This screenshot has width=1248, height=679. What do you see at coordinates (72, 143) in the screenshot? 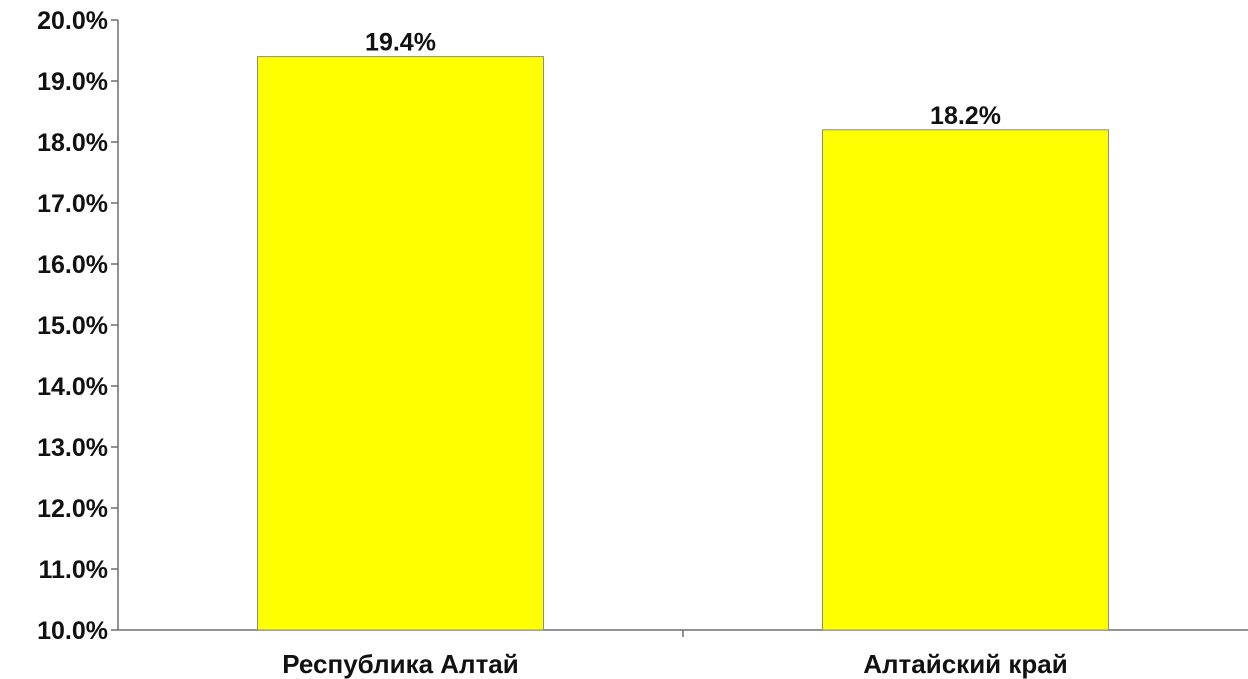
I see `y-tick-label: 18.0%` at bounding box center [72, 143].